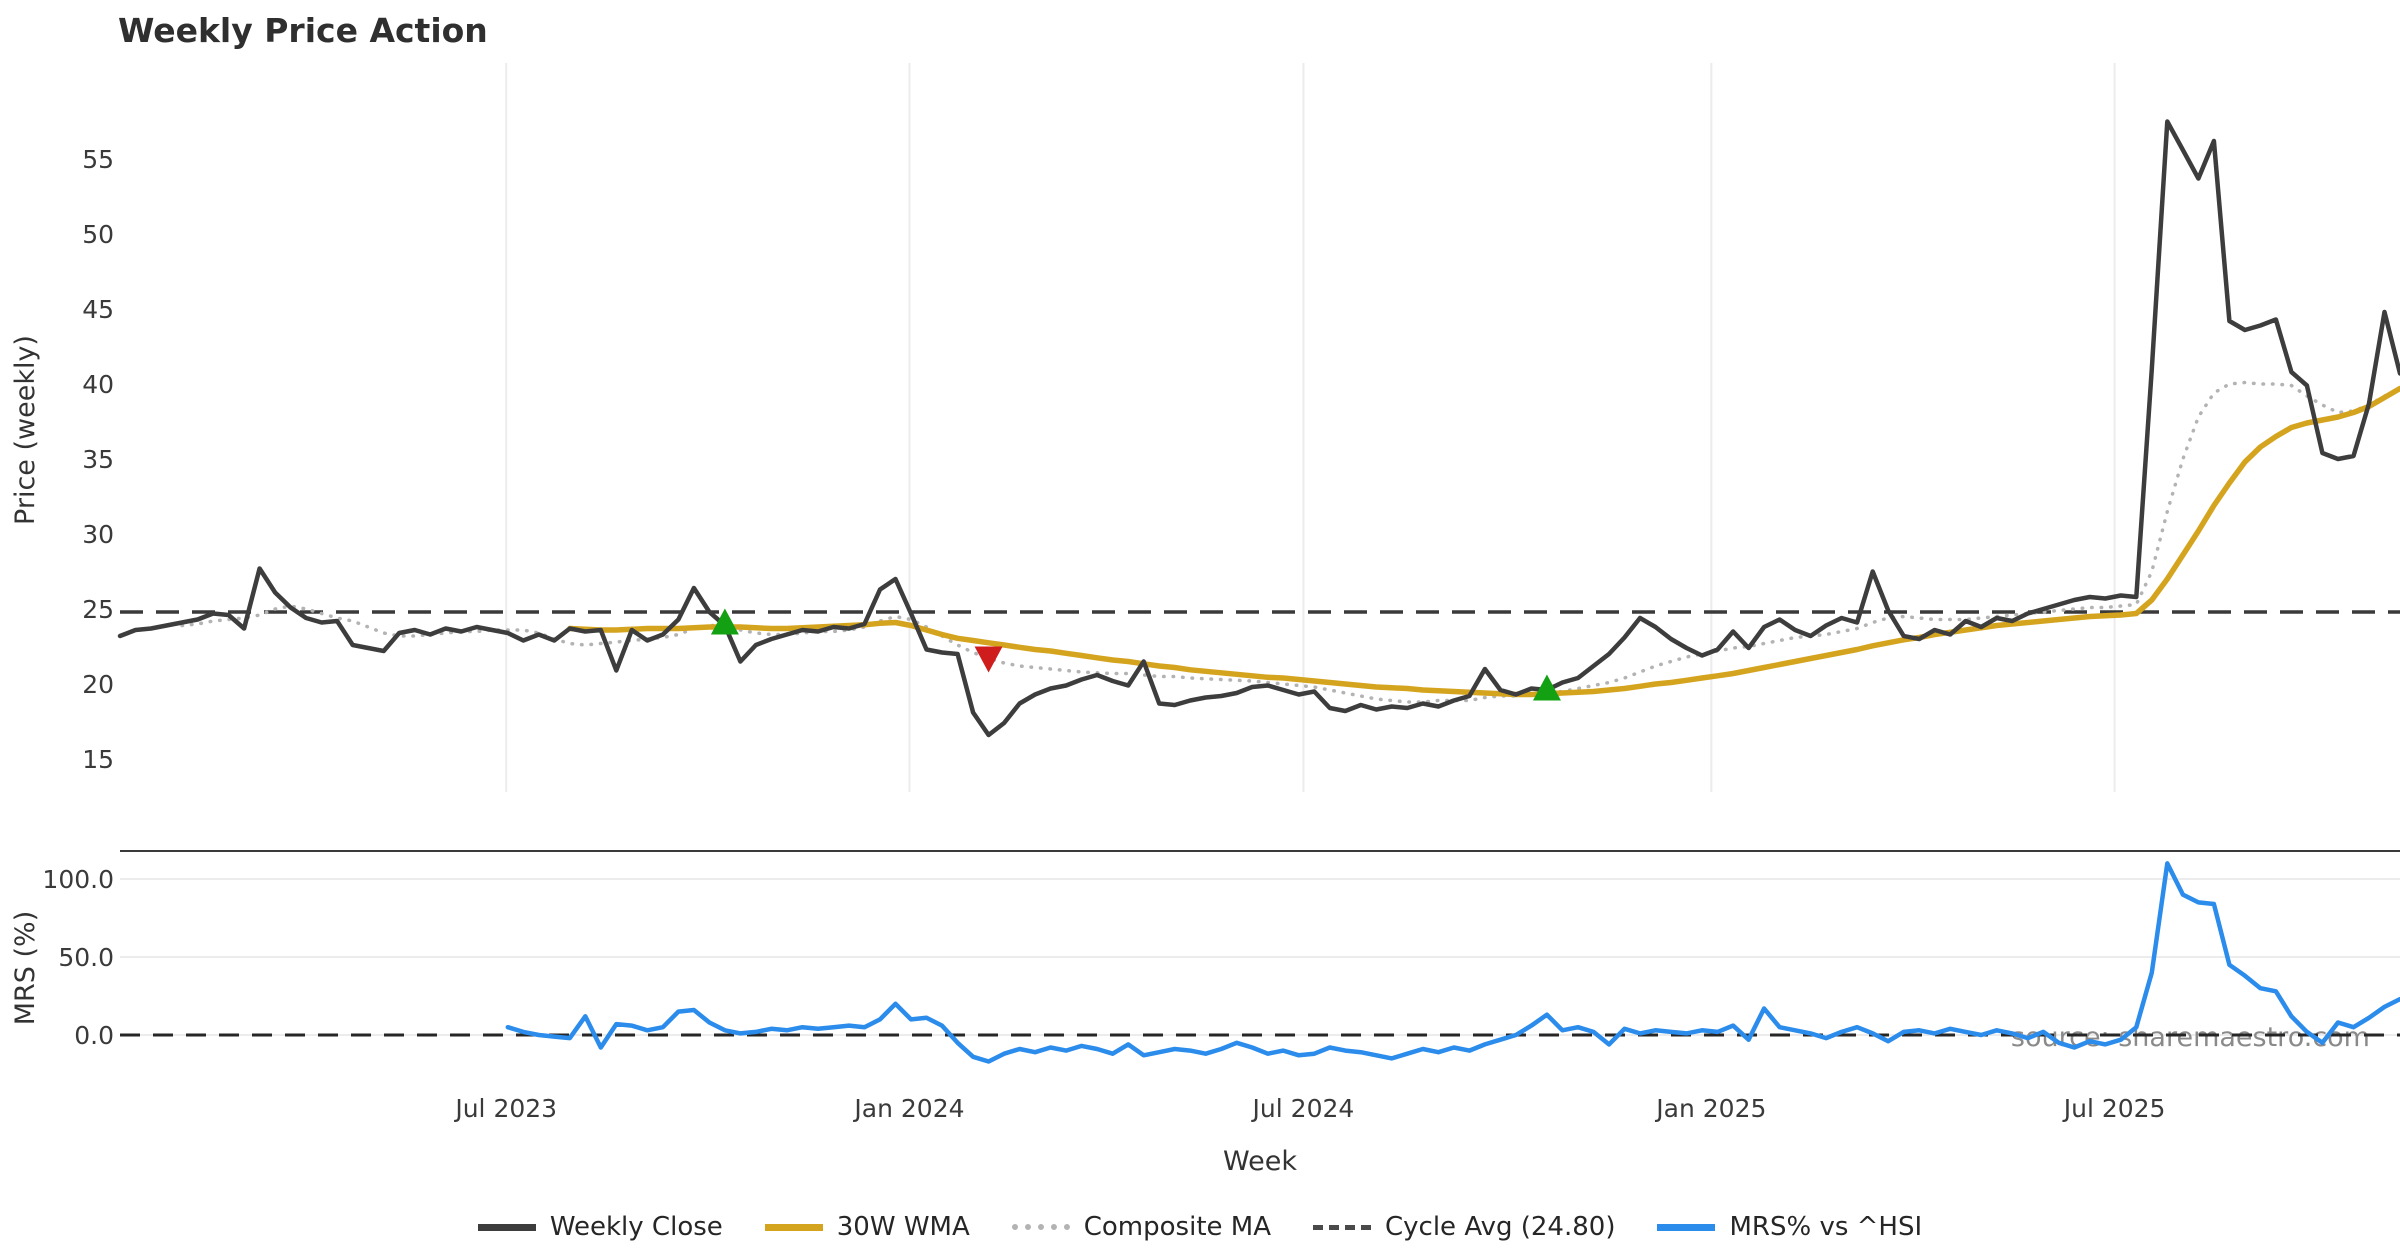 This screenshot has width=2400, height=1260. What do you see at coordinates (98, 159) in the screenshot?
I see `price-y-tick-label: 55` at bounding box center [98, 159].